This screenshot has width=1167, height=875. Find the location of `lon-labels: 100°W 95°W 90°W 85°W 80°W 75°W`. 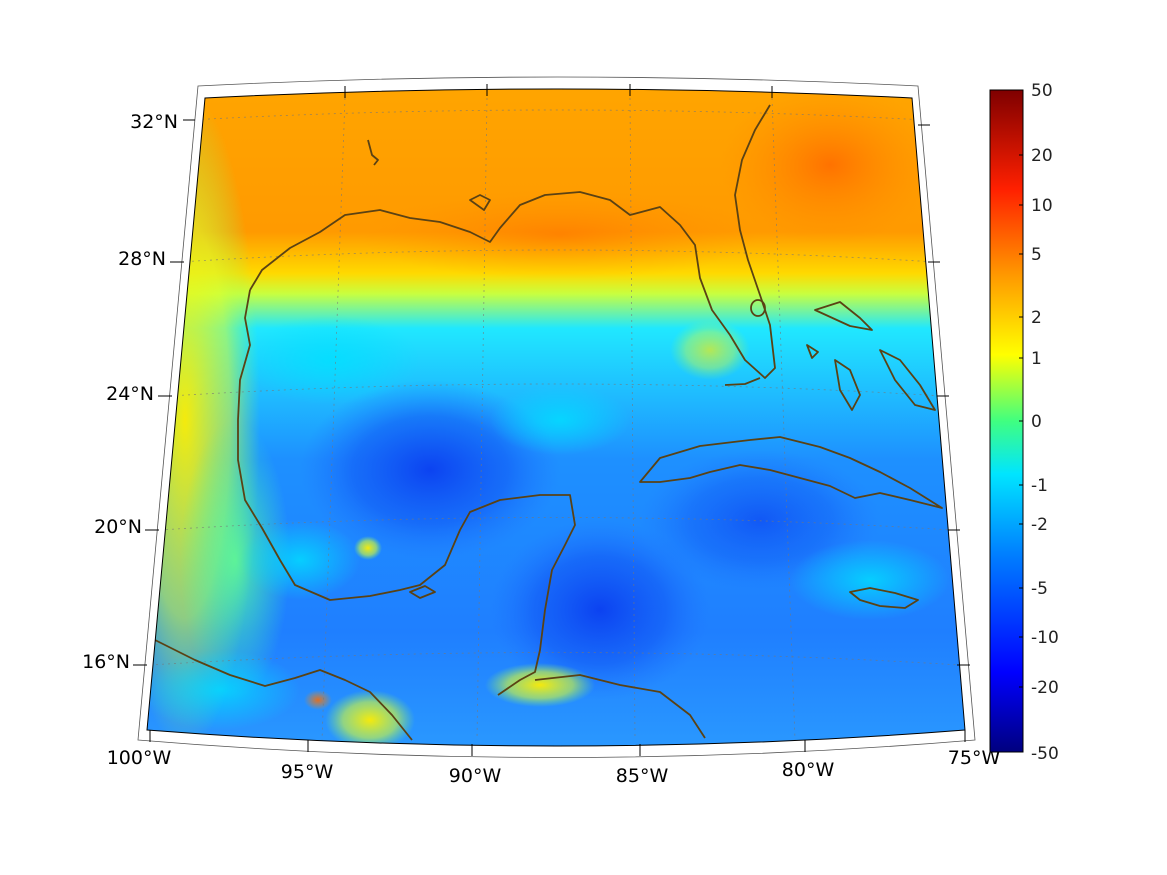

lon-labels: 100°W 95°W 90°W 85°W 80°W 75°W is located at coordinates (554, 767).